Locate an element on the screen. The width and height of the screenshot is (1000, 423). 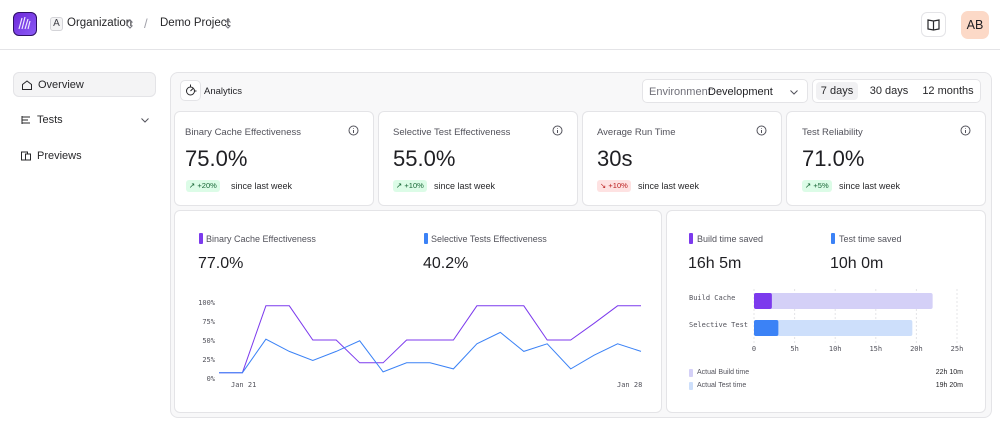
legend-swatch-build-time is located at coordinates (691, 238).